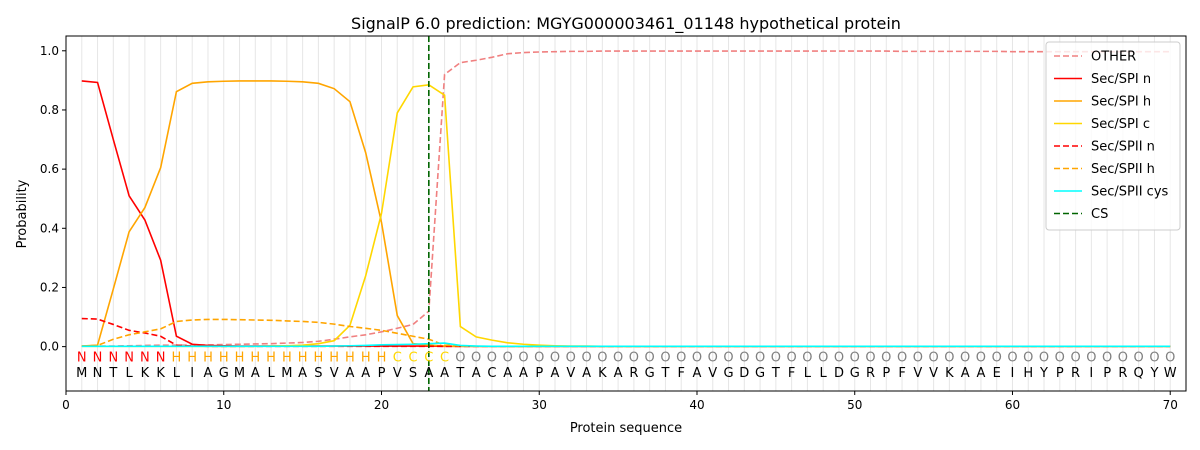 The height and width of the screenshot is (450, 1200). Describe the element at coordinates (664, 373) in the screenshot. I see `sequence-residue: T` at that location.